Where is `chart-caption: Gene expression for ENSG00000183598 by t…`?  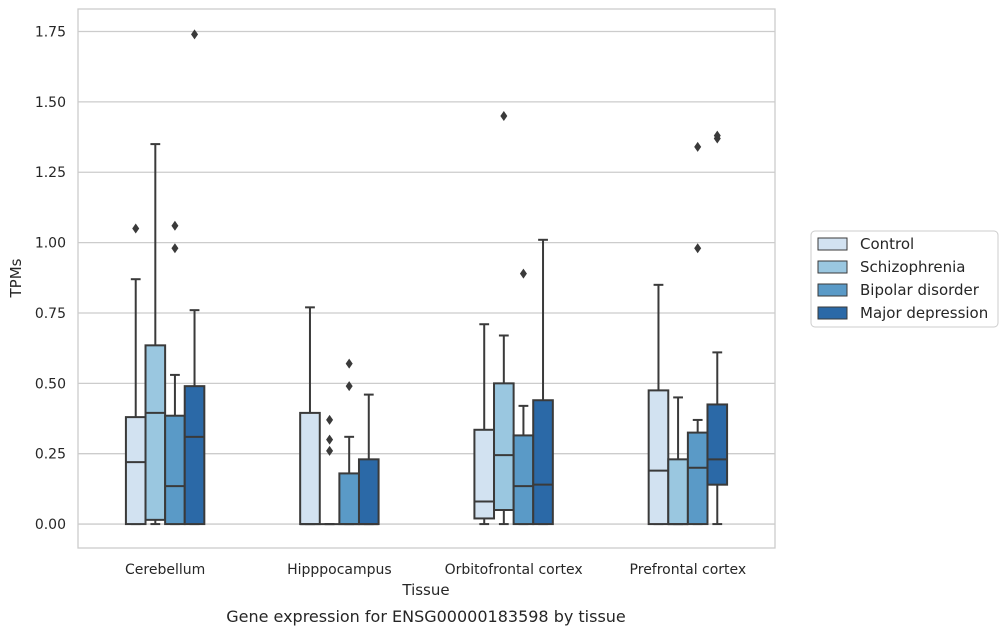 chart-caption: Gene expression for ENSG00000183598 by t… is located at coordinates (426, 616).